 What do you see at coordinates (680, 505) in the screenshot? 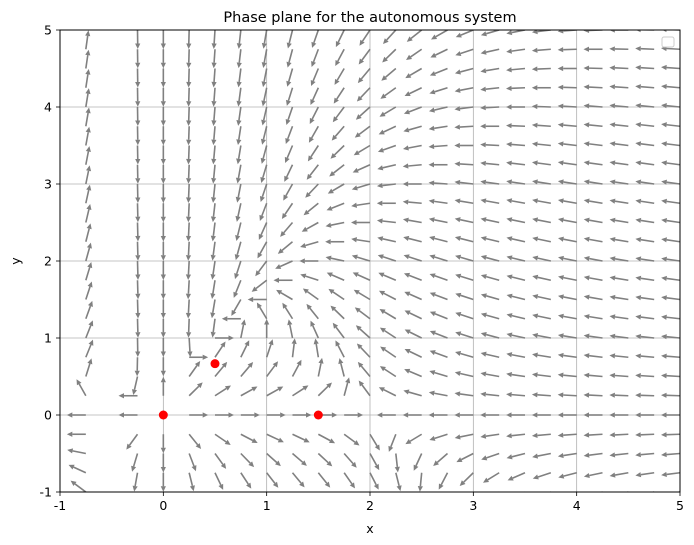
I see `x-tick-label: 5` at bounding box center [680, 505].